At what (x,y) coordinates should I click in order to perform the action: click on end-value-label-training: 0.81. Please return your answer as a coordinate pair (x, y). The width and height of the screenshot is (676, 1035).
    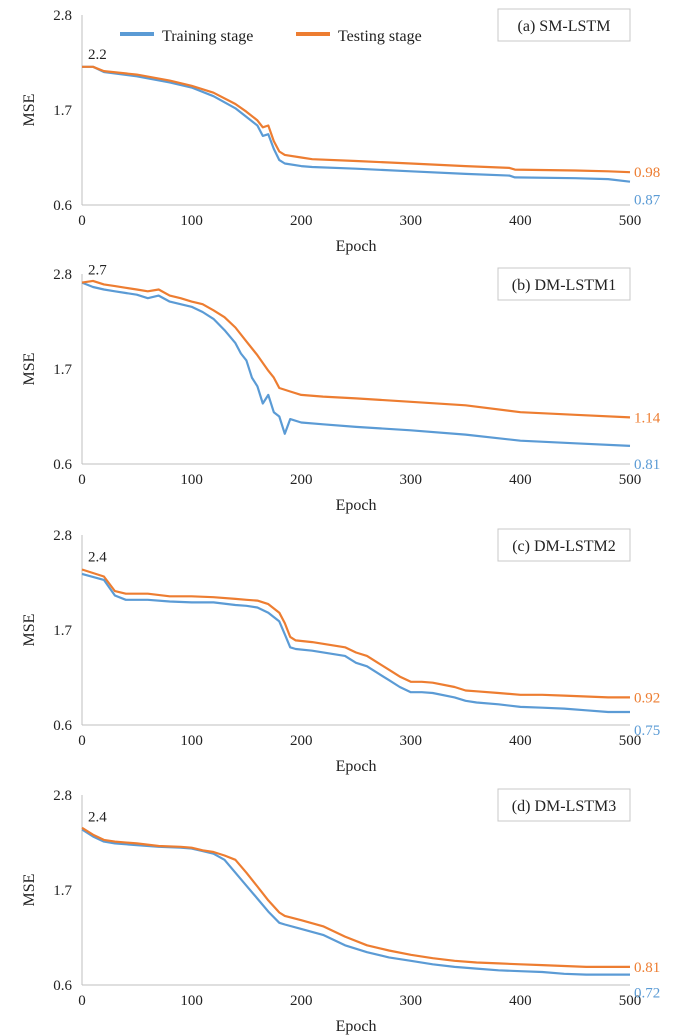
    Looking at the image, I should click on (647, 465).